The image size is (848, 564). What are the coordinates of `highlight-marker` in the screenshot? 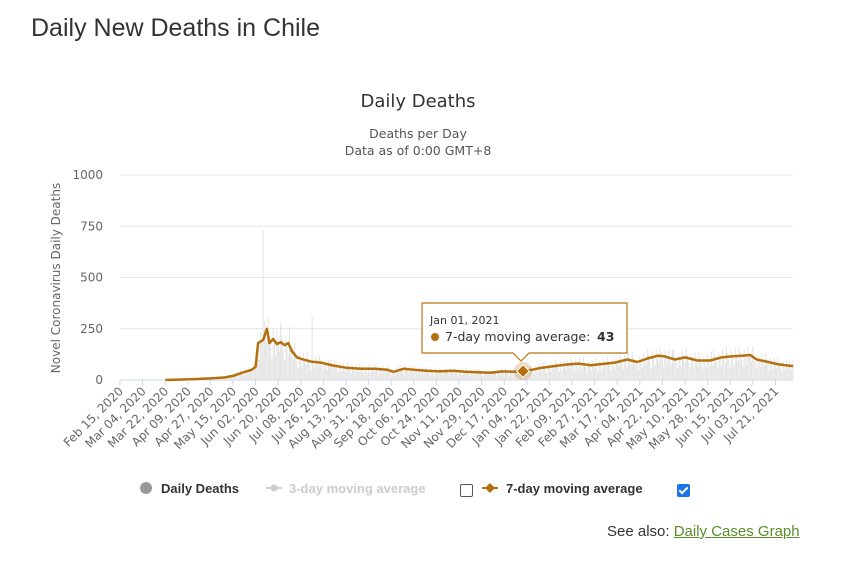 It's located at (523, 371).